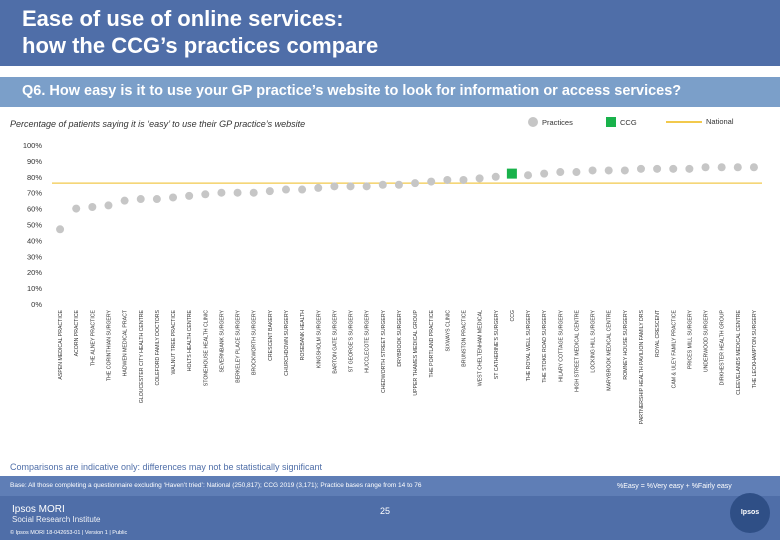 The image size is (780, 540). What do you see at coordinates (77, 332) in the screenshot?
I see `category-label: ACORN PRACTICE` at bounding box center [77, 332].